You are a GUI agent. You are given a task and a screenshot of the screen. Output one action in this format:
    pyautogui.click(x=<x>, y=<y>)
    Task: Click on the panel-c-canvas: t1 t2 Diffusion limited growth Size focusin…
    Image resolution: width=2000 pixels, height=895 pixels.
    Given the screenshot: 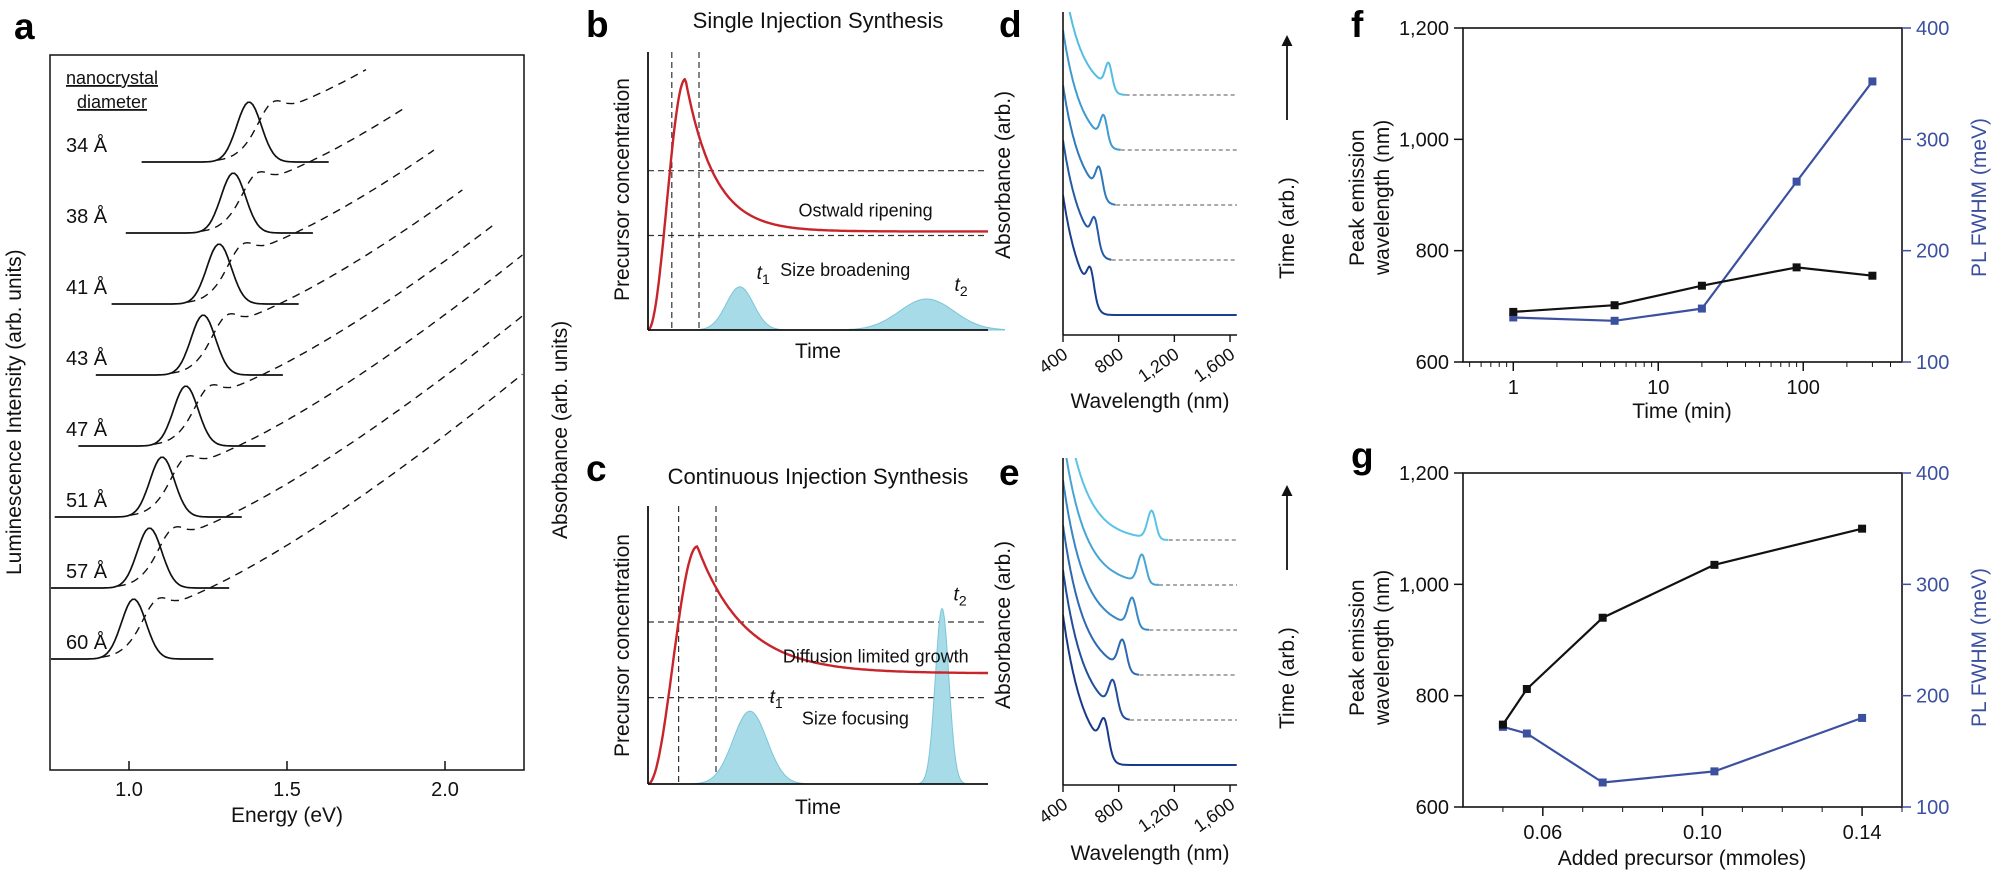 What is the action you would take?
    pyautogui.click(x=817, y=646)
    